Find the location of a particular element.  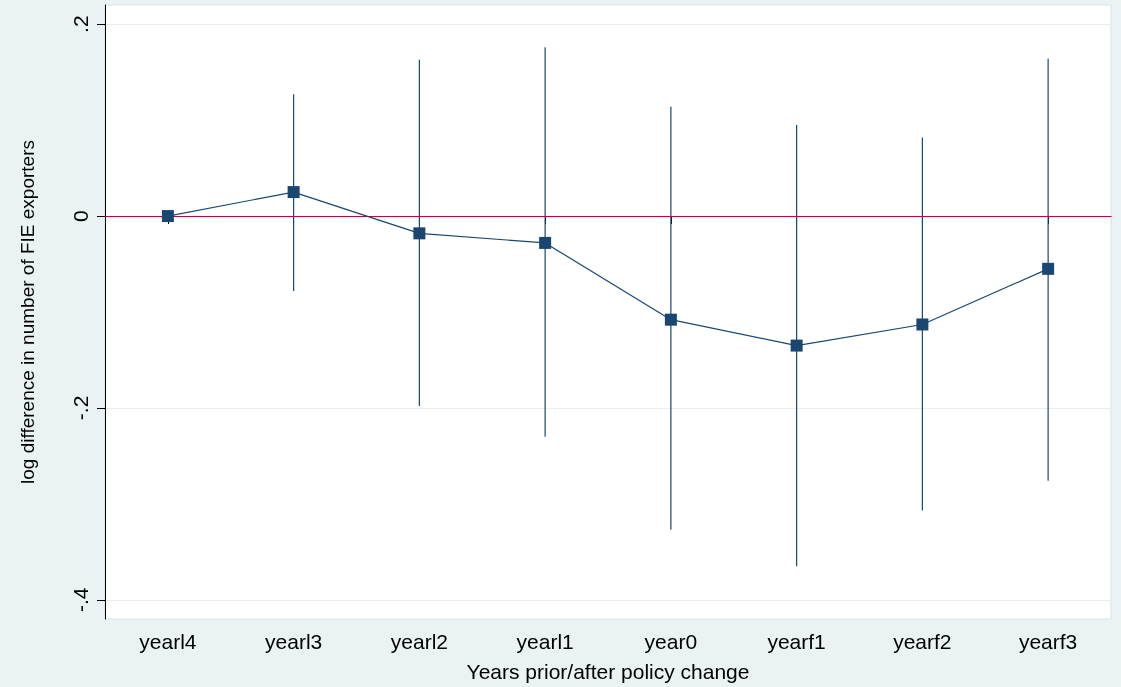

x-tick-label: yearl3 is located at coordinates (294, 641).